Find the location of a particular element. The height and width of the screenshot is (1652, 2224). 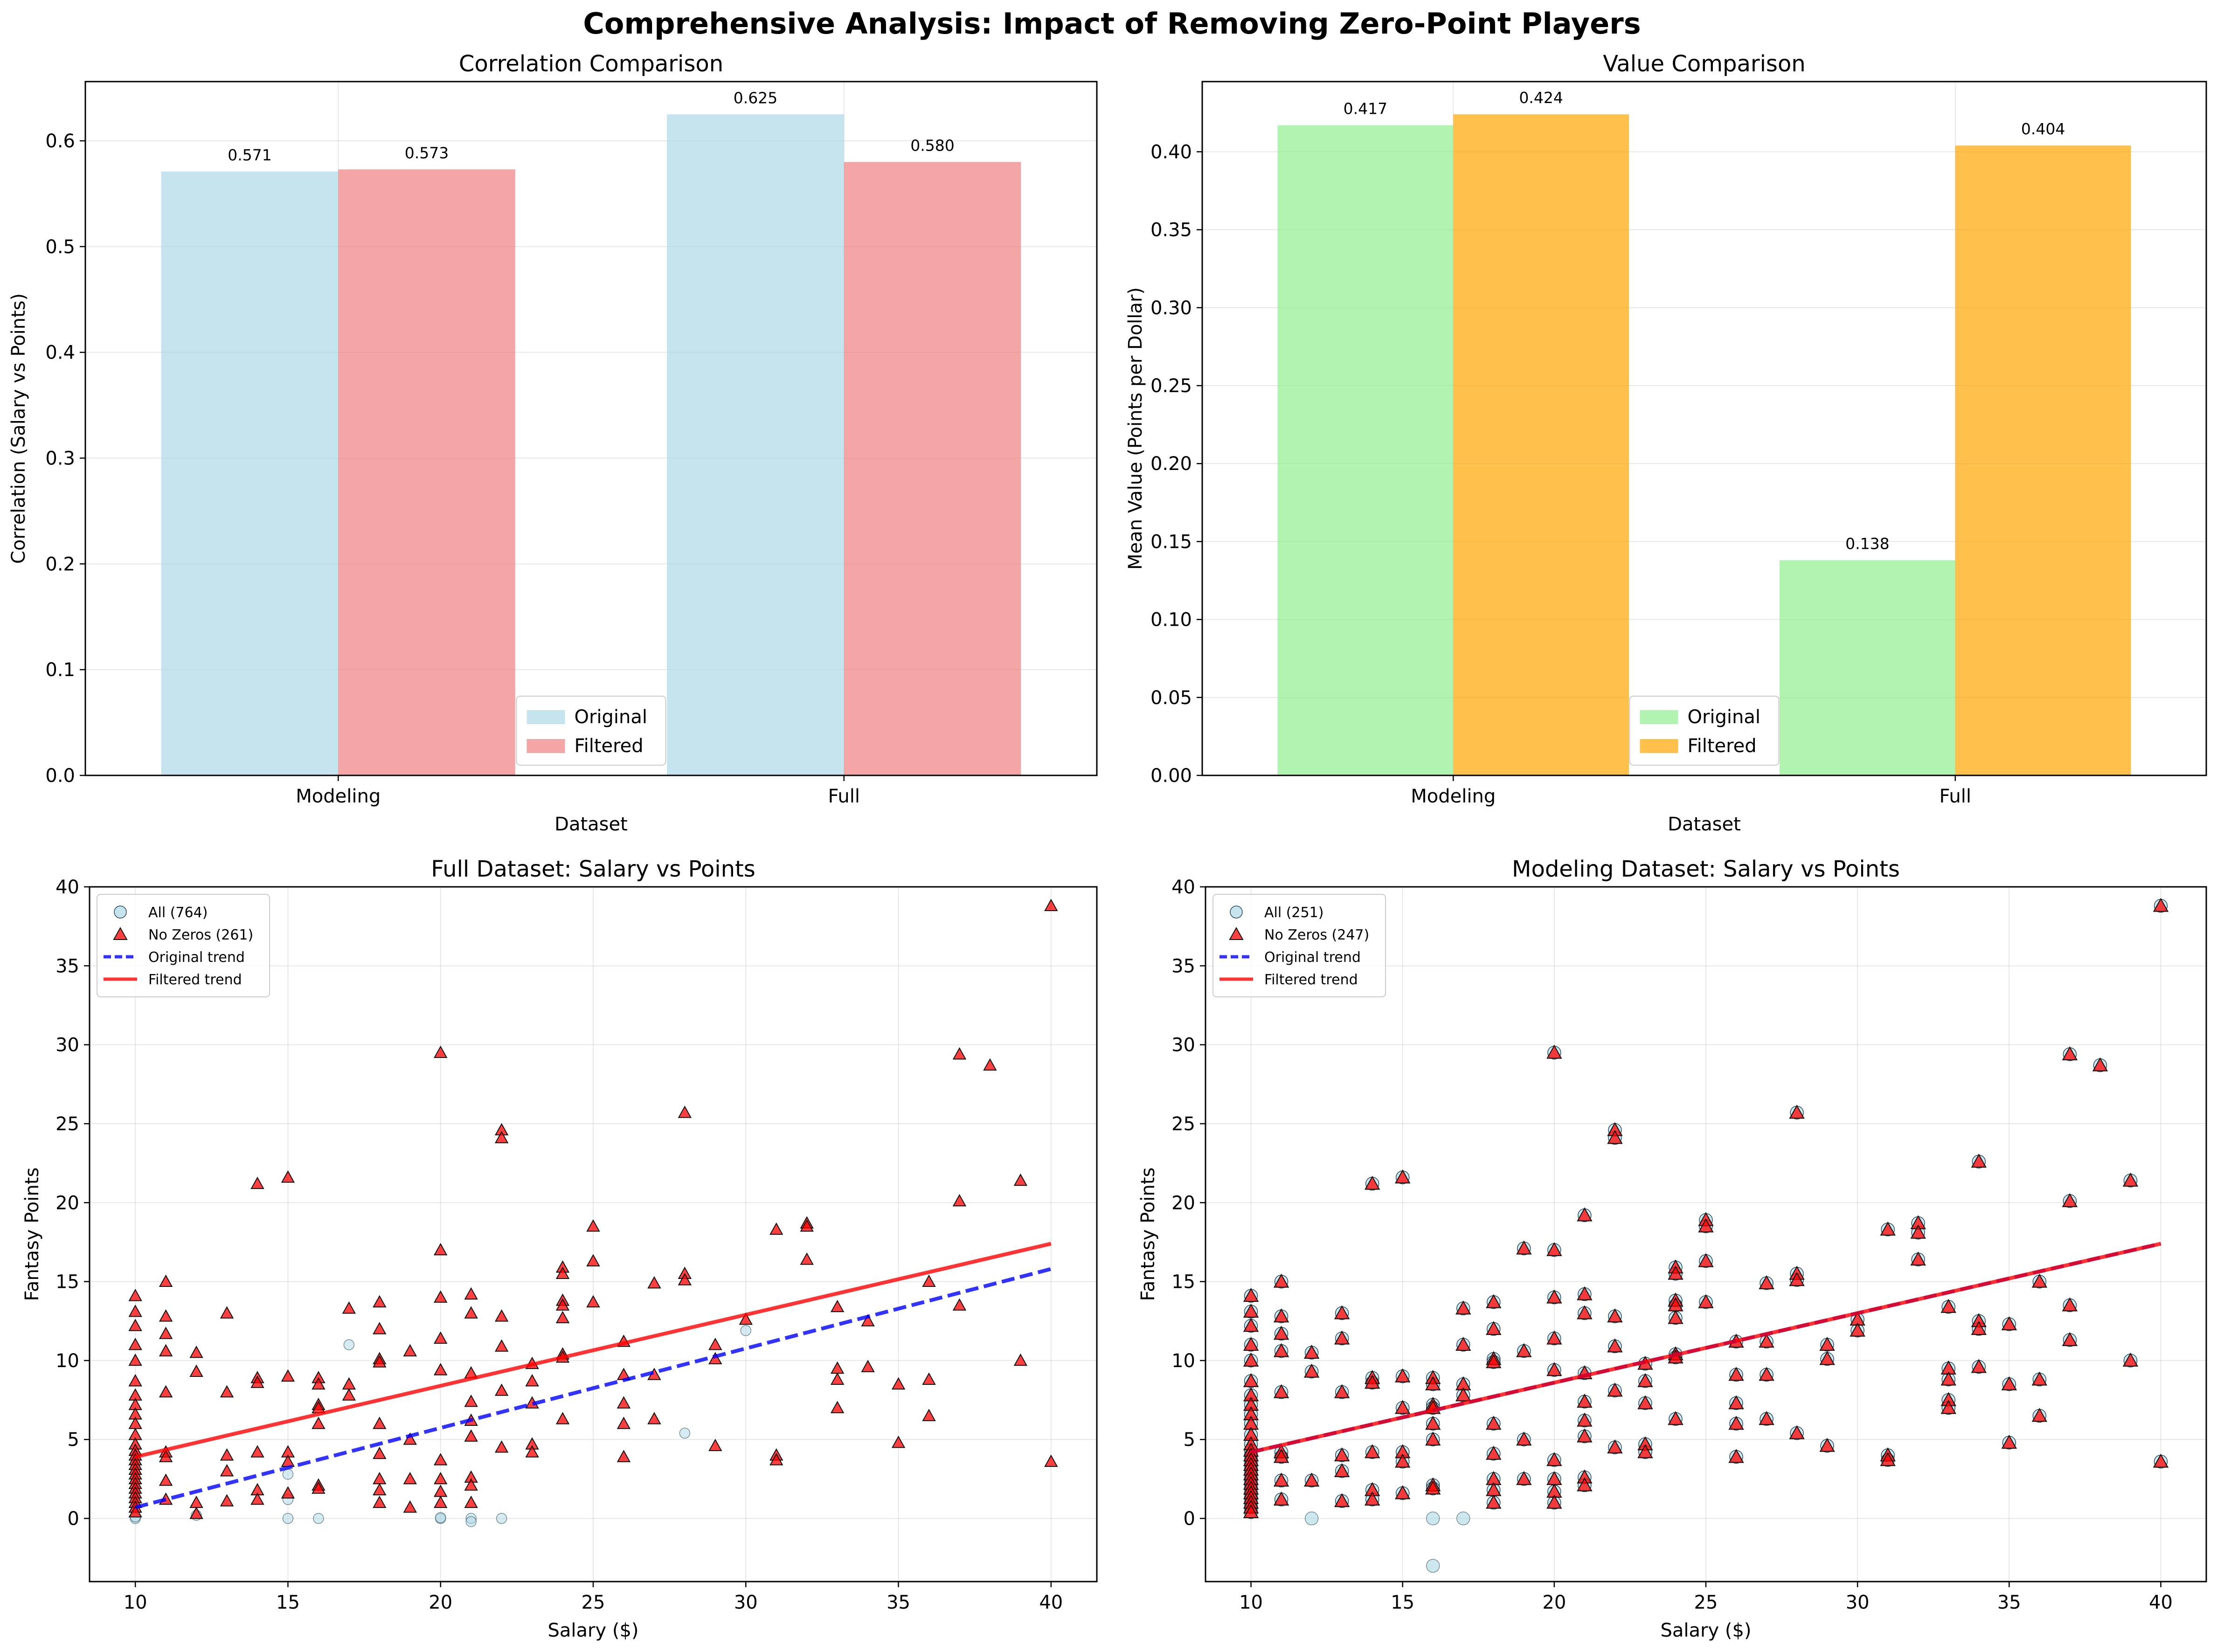

y-tick-label: 0 is located at coordinates (1189, 1519).